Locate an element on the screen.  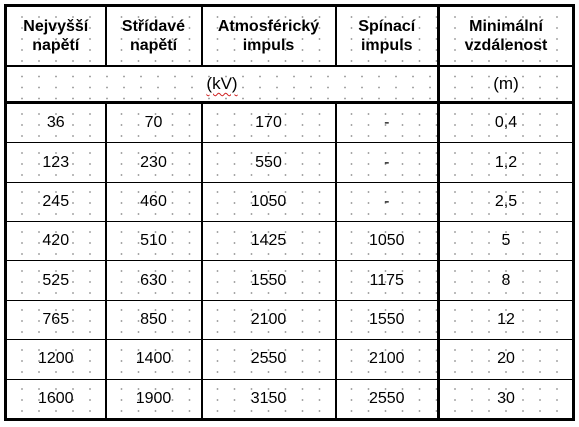
header-minimum-distance: Minimální vzdálenost is located at coordinates (506, 36).